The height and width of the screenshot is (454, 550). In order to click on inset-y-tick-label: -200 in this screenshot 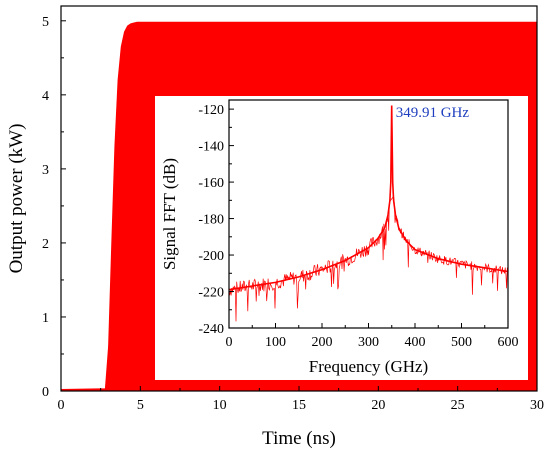, I will do `click(211, 256)`.